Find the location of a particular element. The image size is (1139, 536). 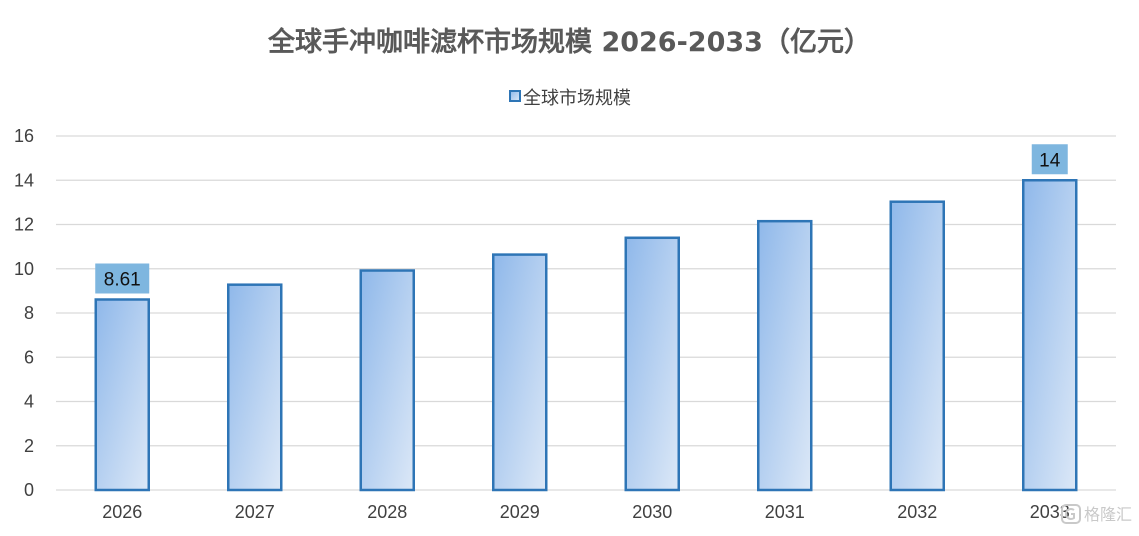

data-label-value: 14 is located at coordinates (1050, 160).